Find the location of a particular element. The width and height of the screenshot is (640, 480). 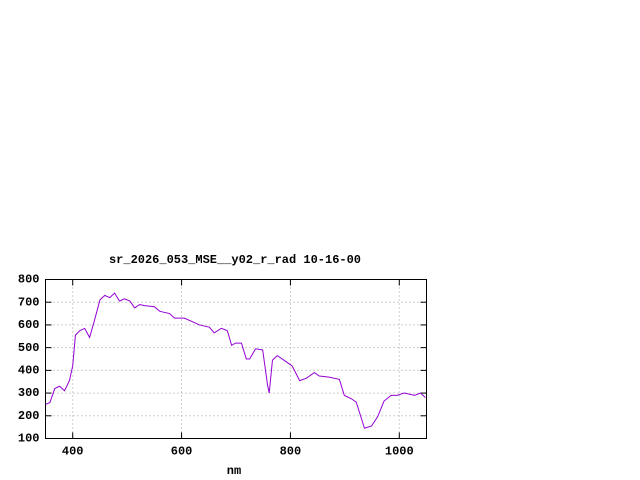

x-tick-label: 1000 is located at coordinates (399, 452).